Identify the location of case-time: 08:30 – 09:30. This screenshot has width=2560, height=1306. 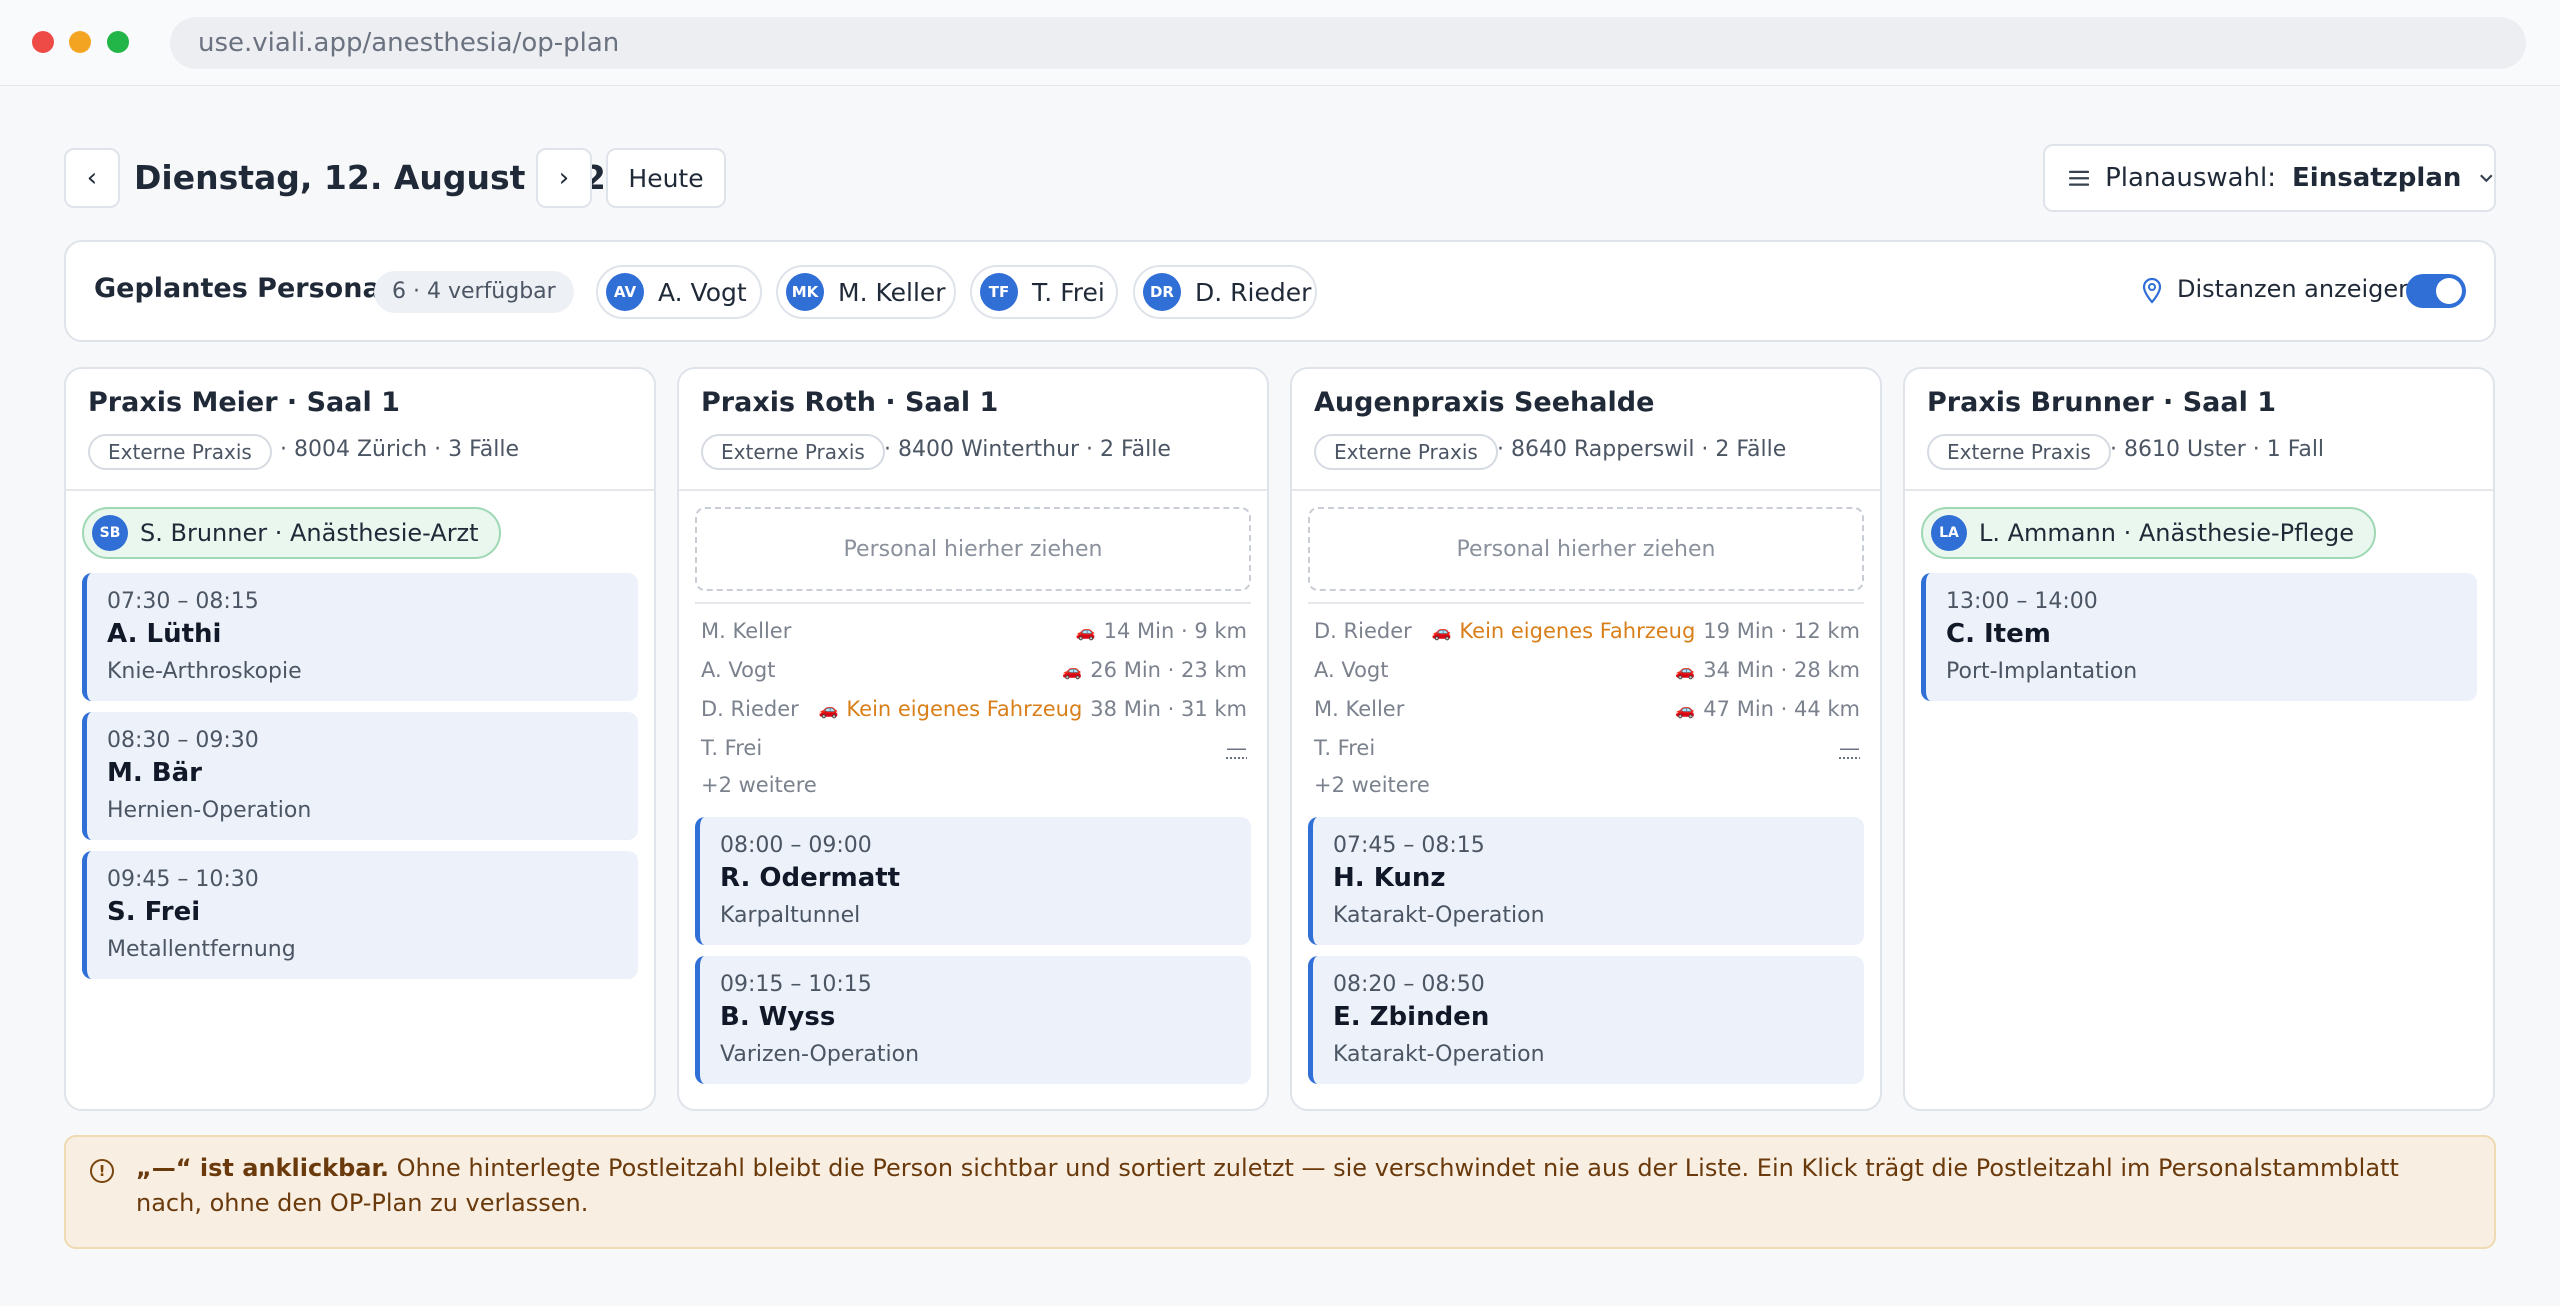
(183, 740).